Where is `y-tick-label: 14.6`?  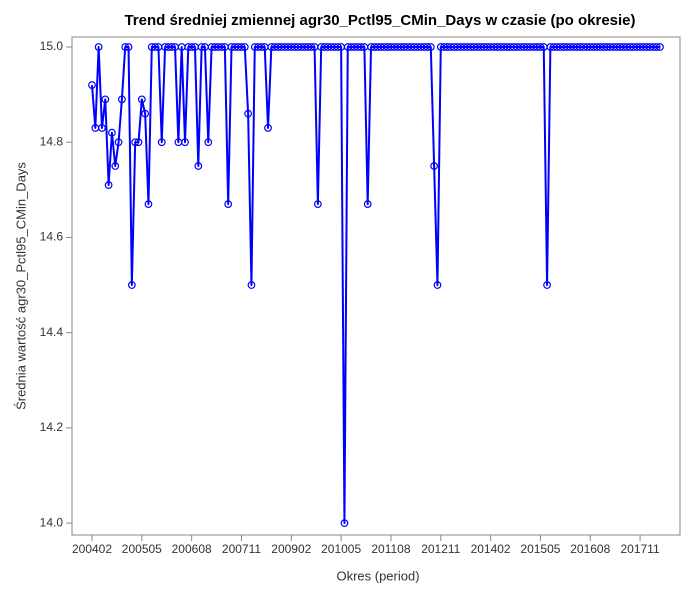
y-tick-label: 14.6 is located at coordinates (52, 237).